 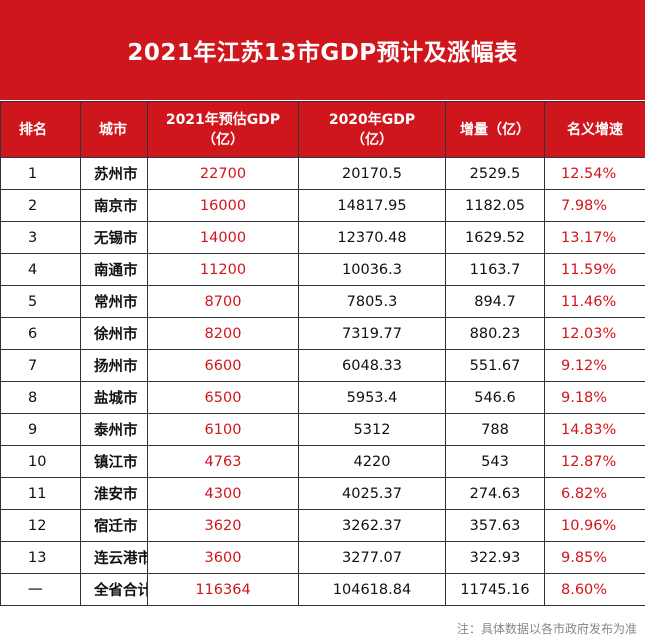 I want to click on header-rank: 排名, so click(x=40, y=129).